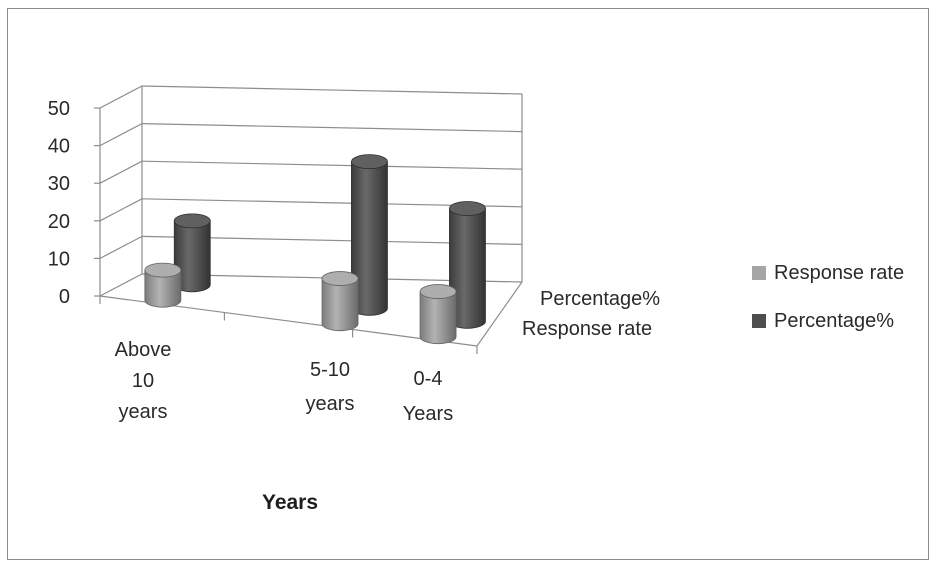  What do you see at coordinates (59, 222) in the screenshot?
I see `y-tick-label: 20` at bounding box center [59, 222].